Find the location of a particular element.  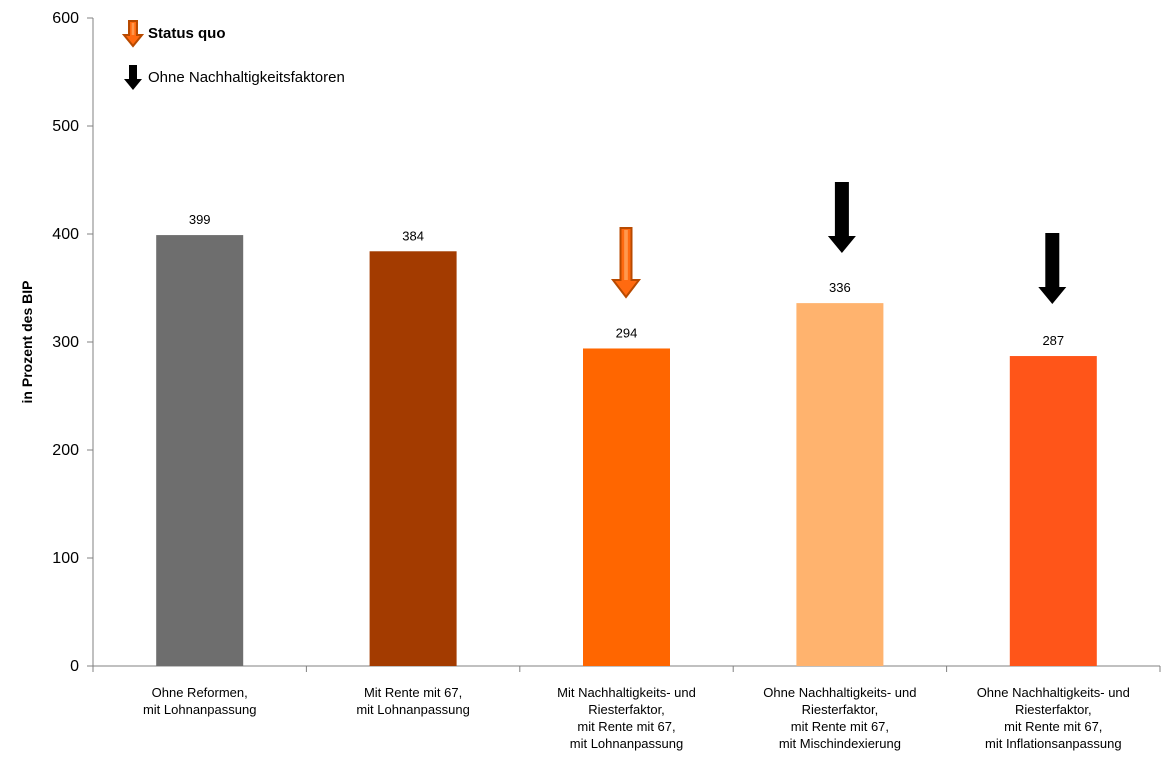

markers is located at coordinates (838, 243).